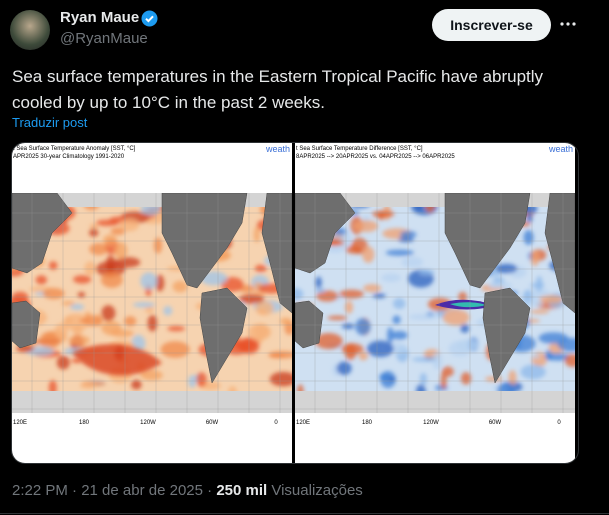 The width and height of the screenshot is (609, 515). I want to click on translate-link: Traduzir post, so click(50, 122).